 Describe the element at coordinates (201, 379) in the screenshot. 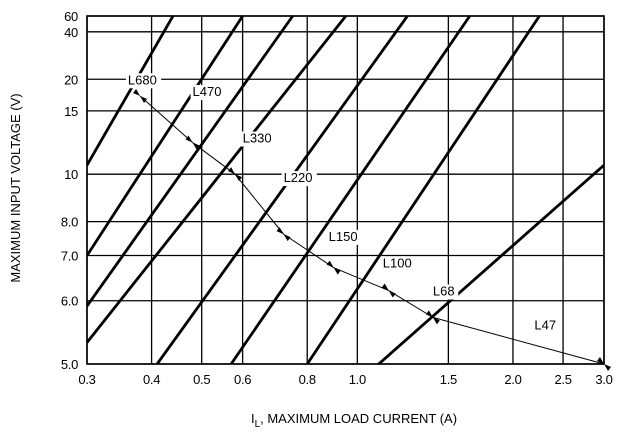

I see `x-tick-label-2: 0.5` at that location.